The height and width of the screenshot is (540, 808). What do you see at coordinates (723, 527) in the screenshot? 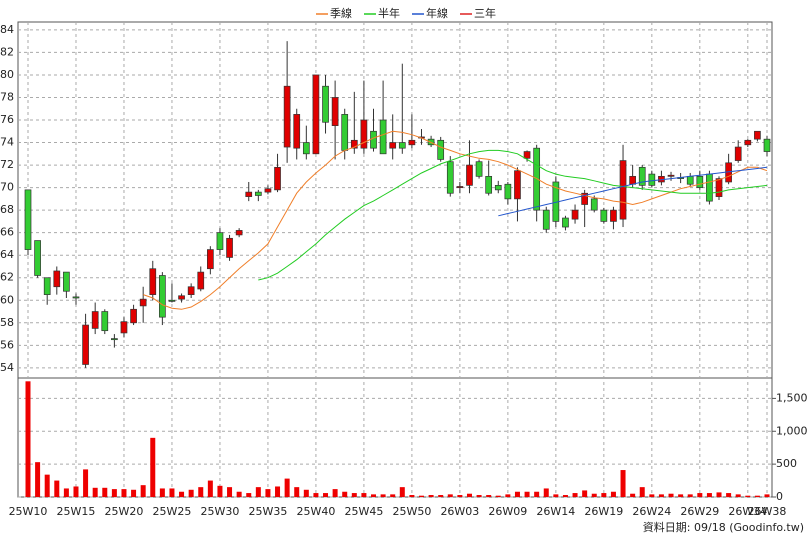
I see `source-note: 資料日期: 09/18 (Goodinfo.tw)` at bounding box center [723, 527].